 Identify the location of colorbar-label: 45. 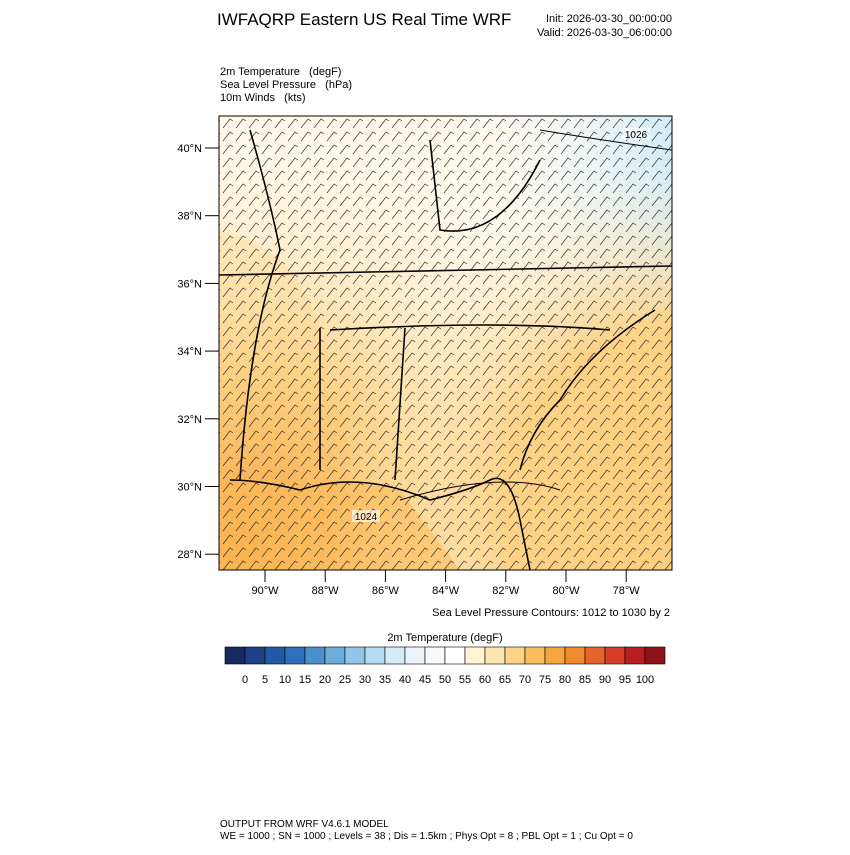
(425, 680).